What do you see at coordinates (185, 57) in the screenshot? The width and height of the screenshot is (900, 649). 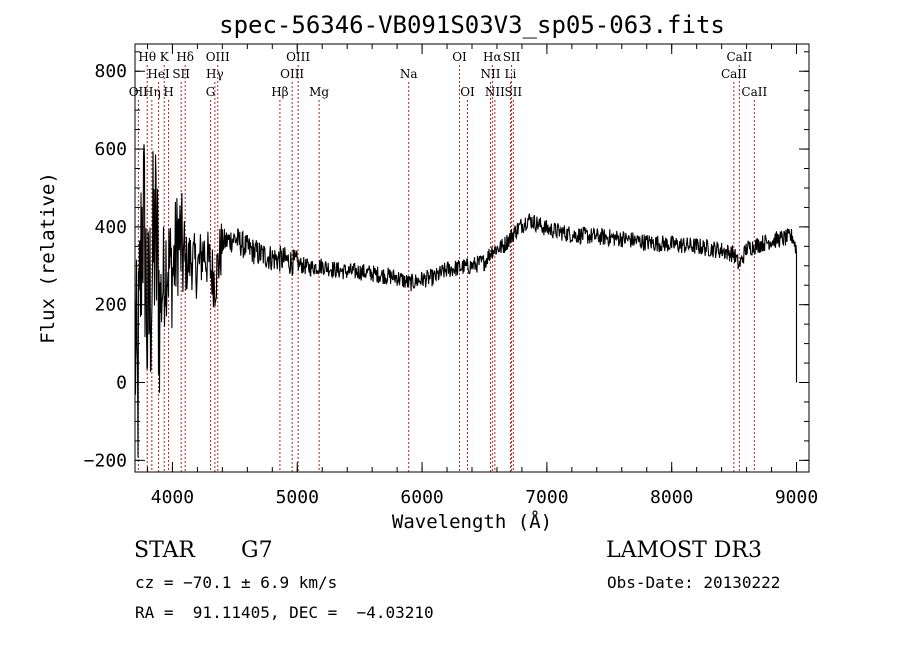 I see `line-marker-label: Hδ` at bounding box center [185, 57].